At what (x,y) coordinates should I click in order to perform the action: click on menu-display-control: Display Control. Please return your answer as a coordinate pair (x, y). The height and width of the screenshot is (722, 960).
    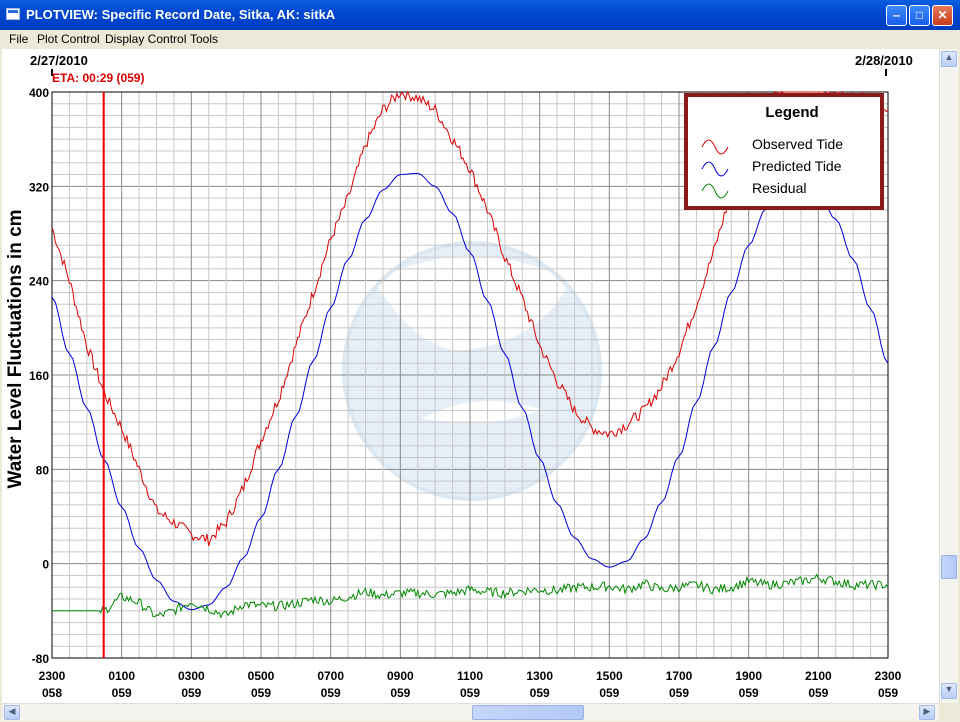
    Looking at the image, I should click on (146, 39).